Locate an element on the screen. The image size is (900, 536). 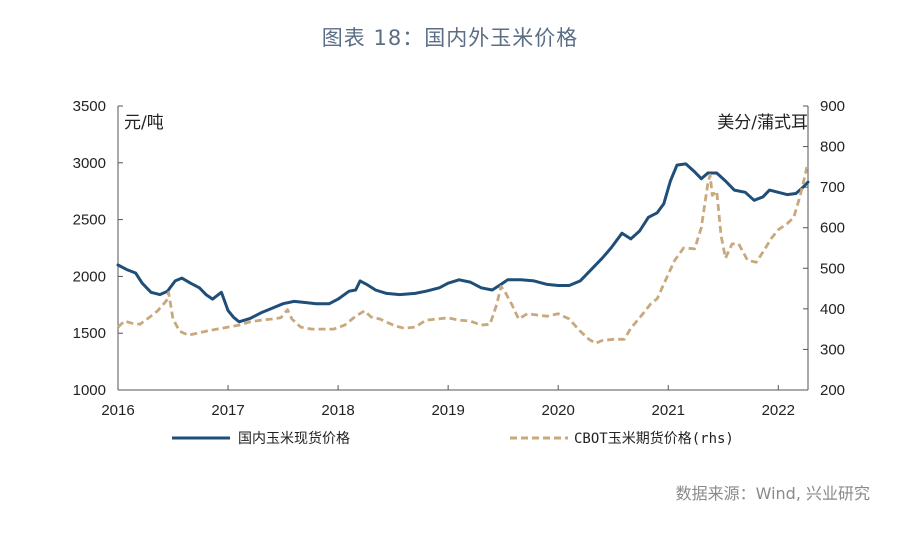
left-tick-label: 1000 is located at coordinates (89, 390).